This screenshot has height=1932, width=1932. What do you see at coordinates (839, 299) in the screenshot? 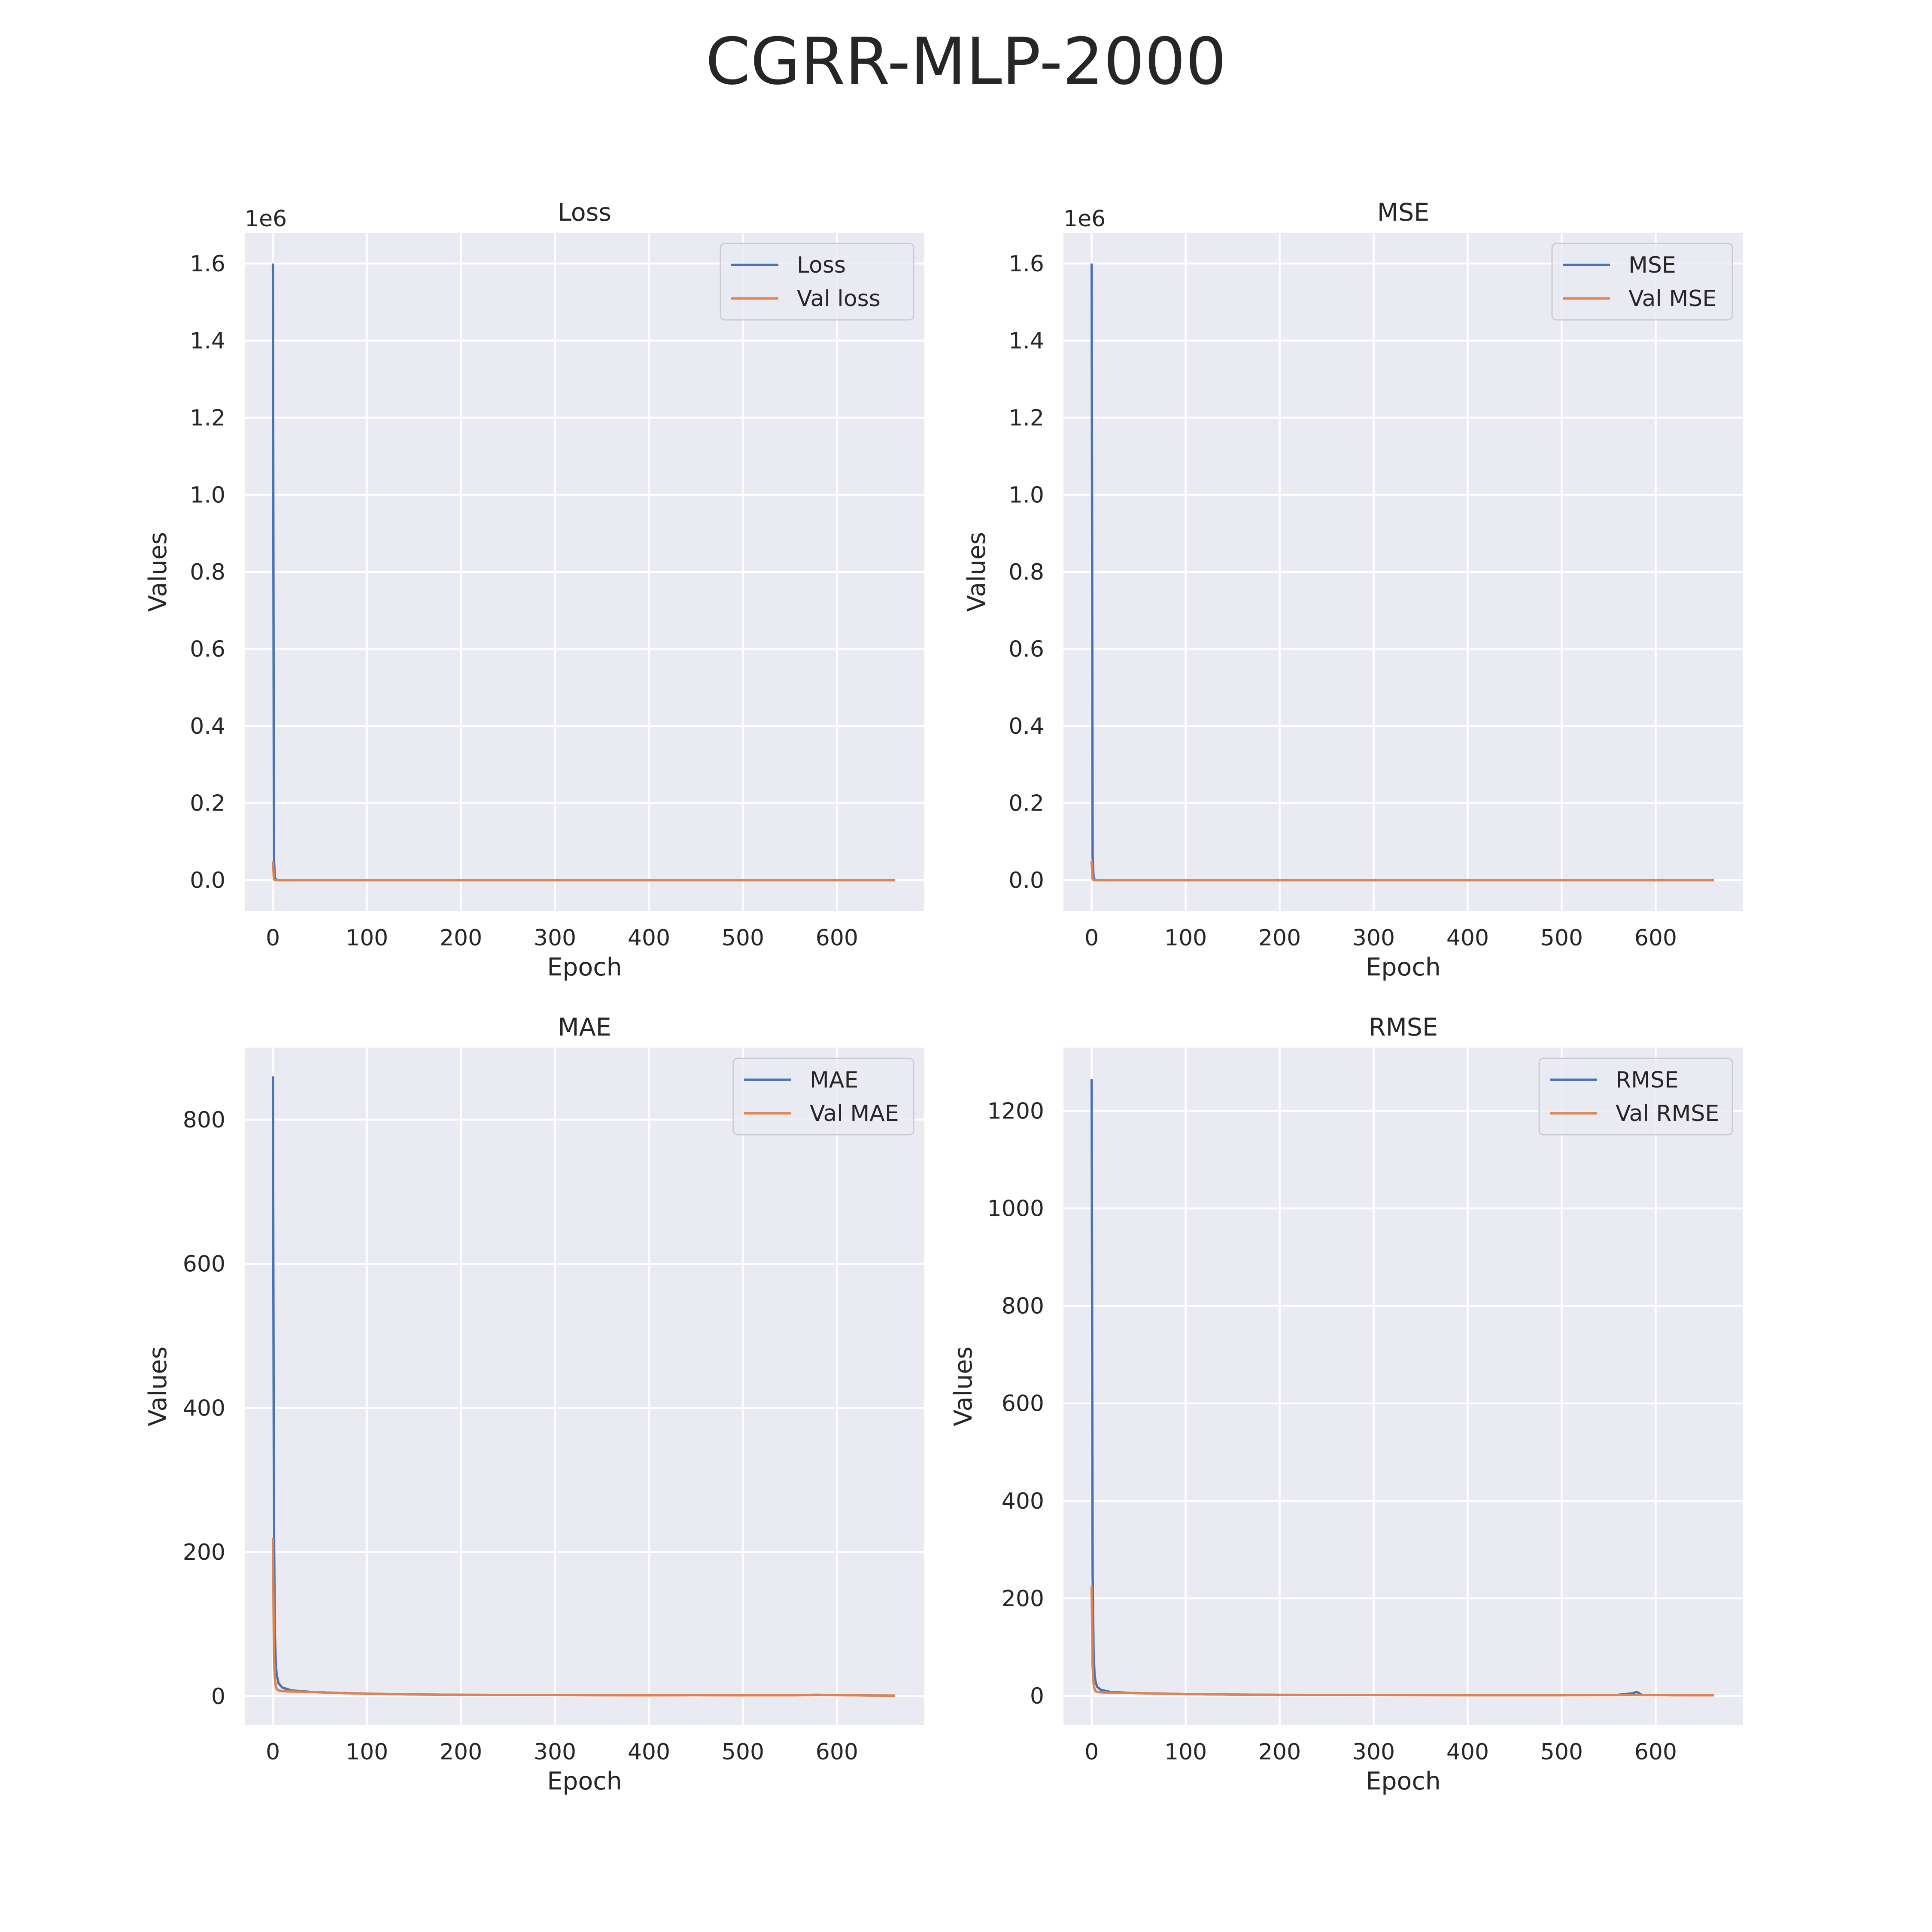
I see `legend-label: Val loss` at bounding box center [839, 299].